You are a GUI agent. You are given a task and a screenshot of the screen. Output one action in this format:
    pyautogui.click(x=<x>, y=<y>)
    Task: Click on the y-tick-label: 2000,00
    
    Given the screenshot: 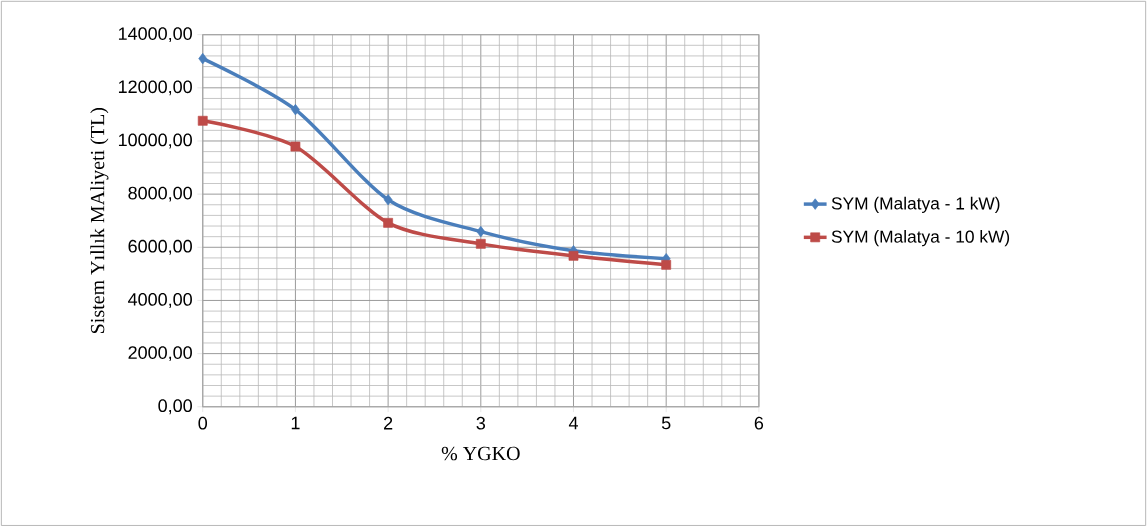 What is the action you would take?
    pyautogui.click(x=160, y=354)
    